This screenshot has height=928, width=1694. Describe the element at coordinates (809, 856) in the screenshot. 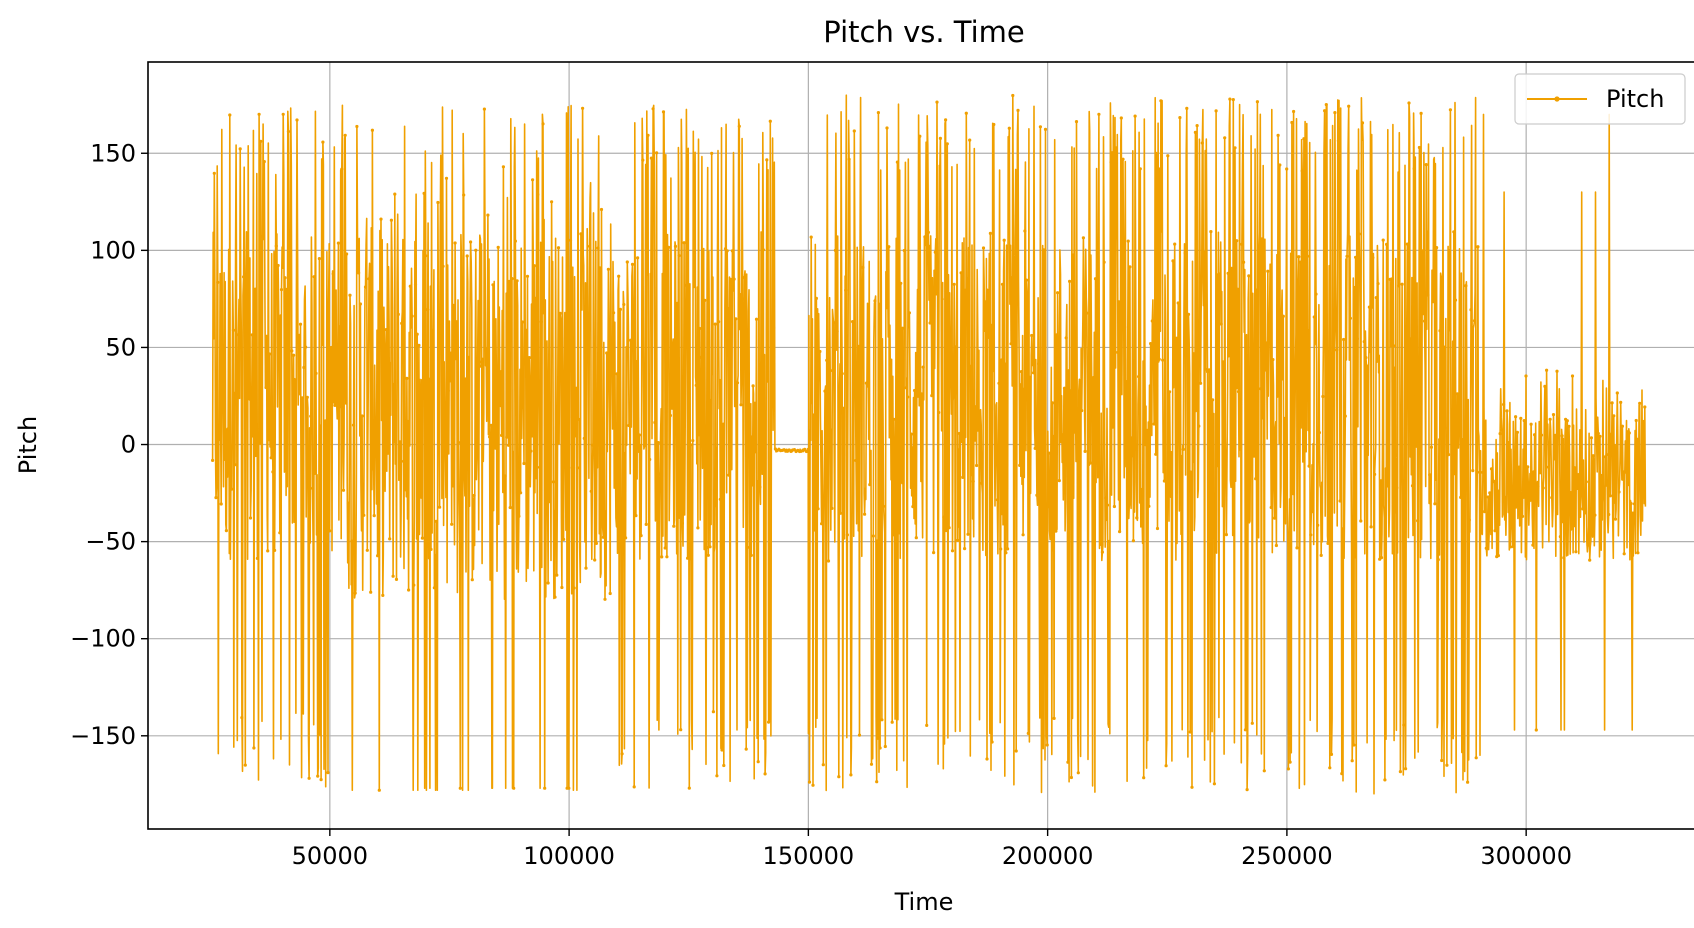

I see `x-tick-label: 150000` at that location.